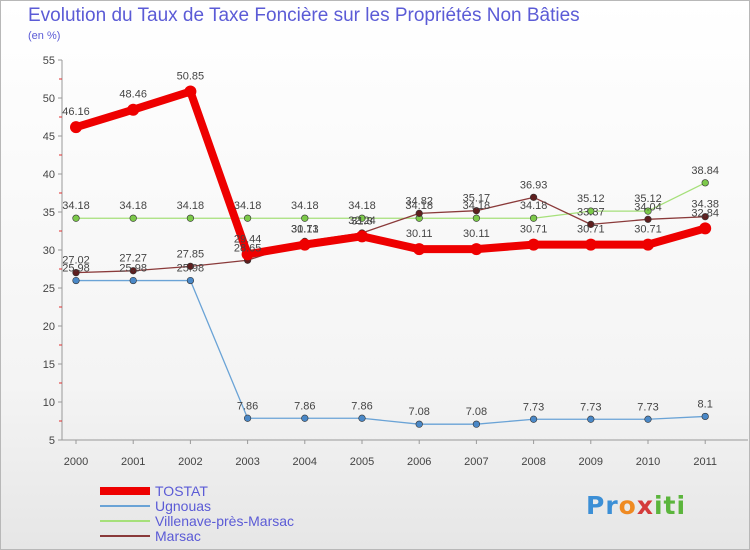 This screenshot has height=550, width=750. I want to click on legend-label-tostat: TOSTAT, so click(181, 491).